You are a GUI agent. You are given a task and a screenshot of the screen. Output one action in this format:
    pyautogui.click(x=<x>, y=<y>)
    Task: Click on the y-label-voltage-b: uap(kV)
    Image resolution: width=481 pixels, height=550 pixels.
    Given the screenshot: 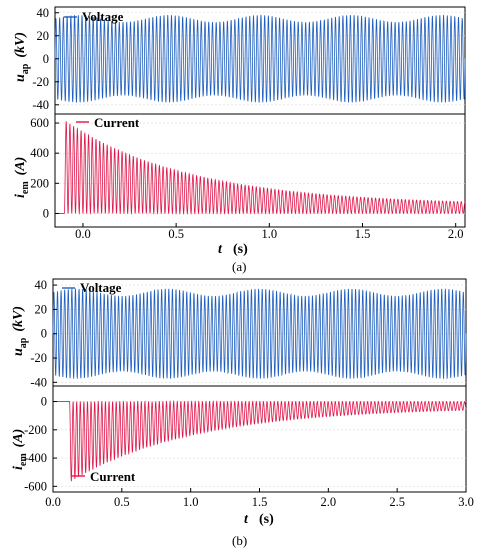 What is the action you would take?
    pyautogui.click(x=20, y=331)
    